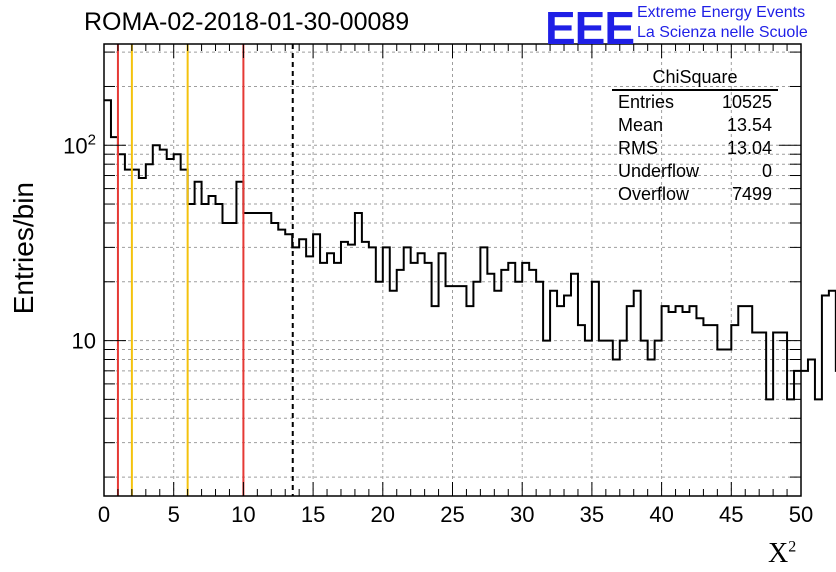 This screenshot has width=836, height=572. I want to click on x-axis-label: X2, so click(782, 554).